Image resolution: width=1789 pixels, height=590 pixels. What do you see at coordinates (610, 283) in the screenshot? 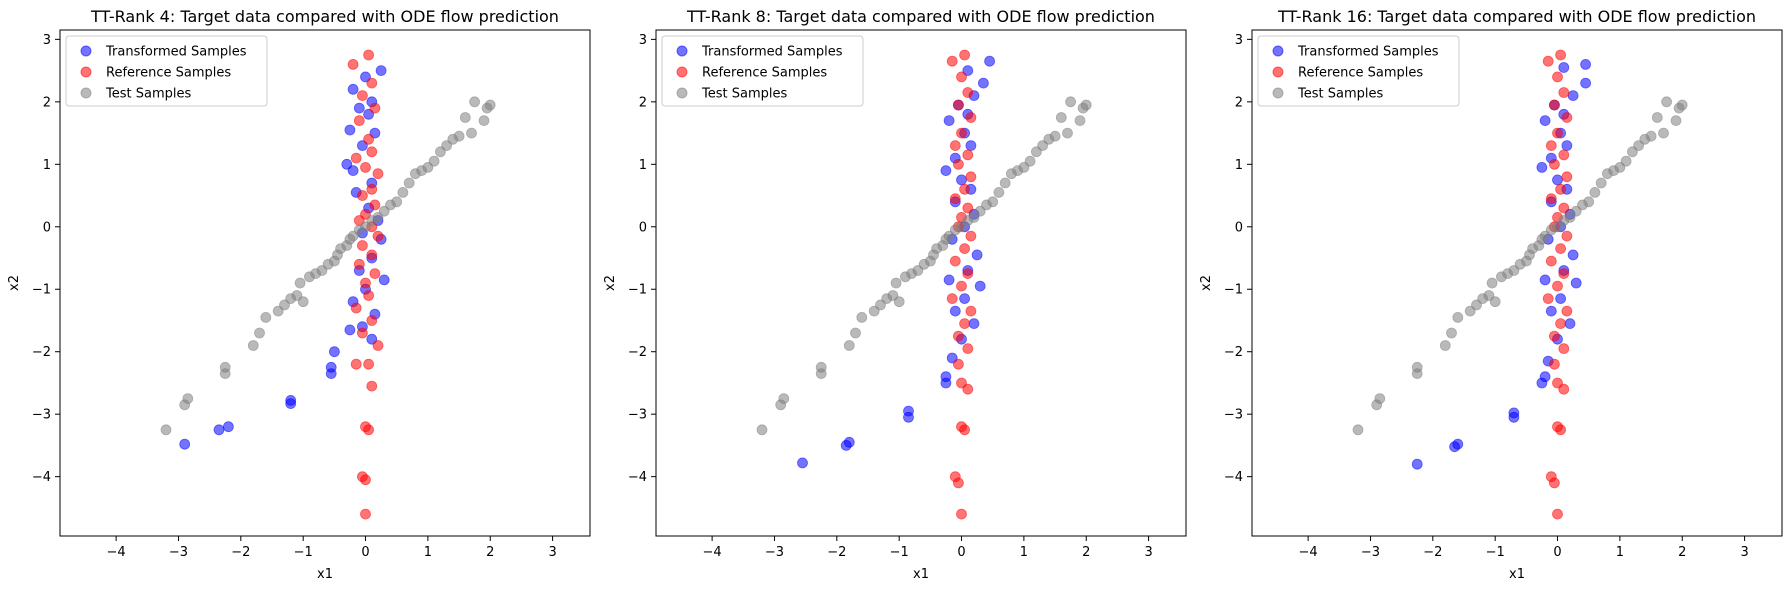
I see `y-axis-label: x2` at bounding box center [610, 283].